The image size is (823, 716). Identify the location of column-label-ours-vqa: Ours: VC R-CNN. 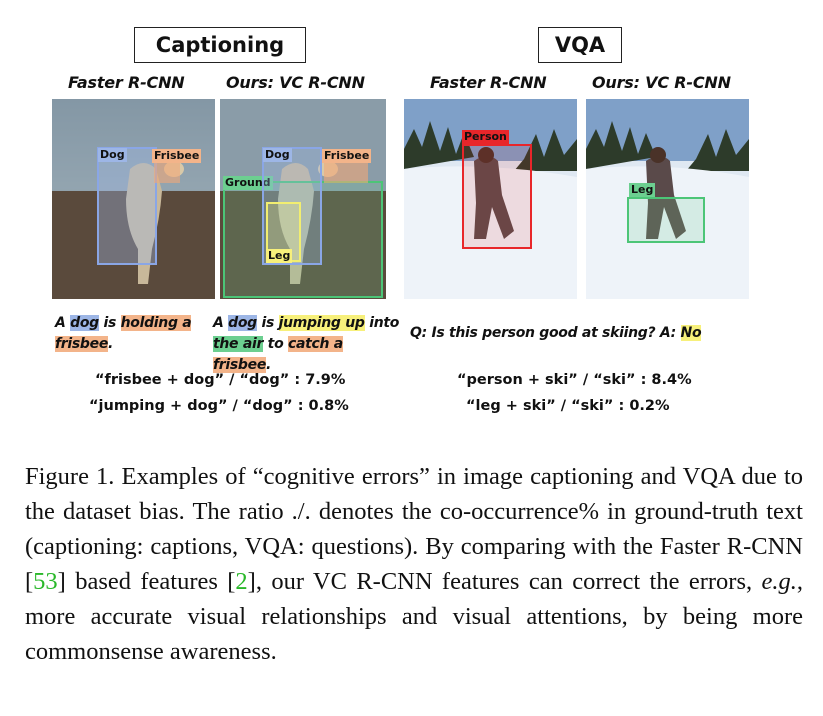
(661, 82).